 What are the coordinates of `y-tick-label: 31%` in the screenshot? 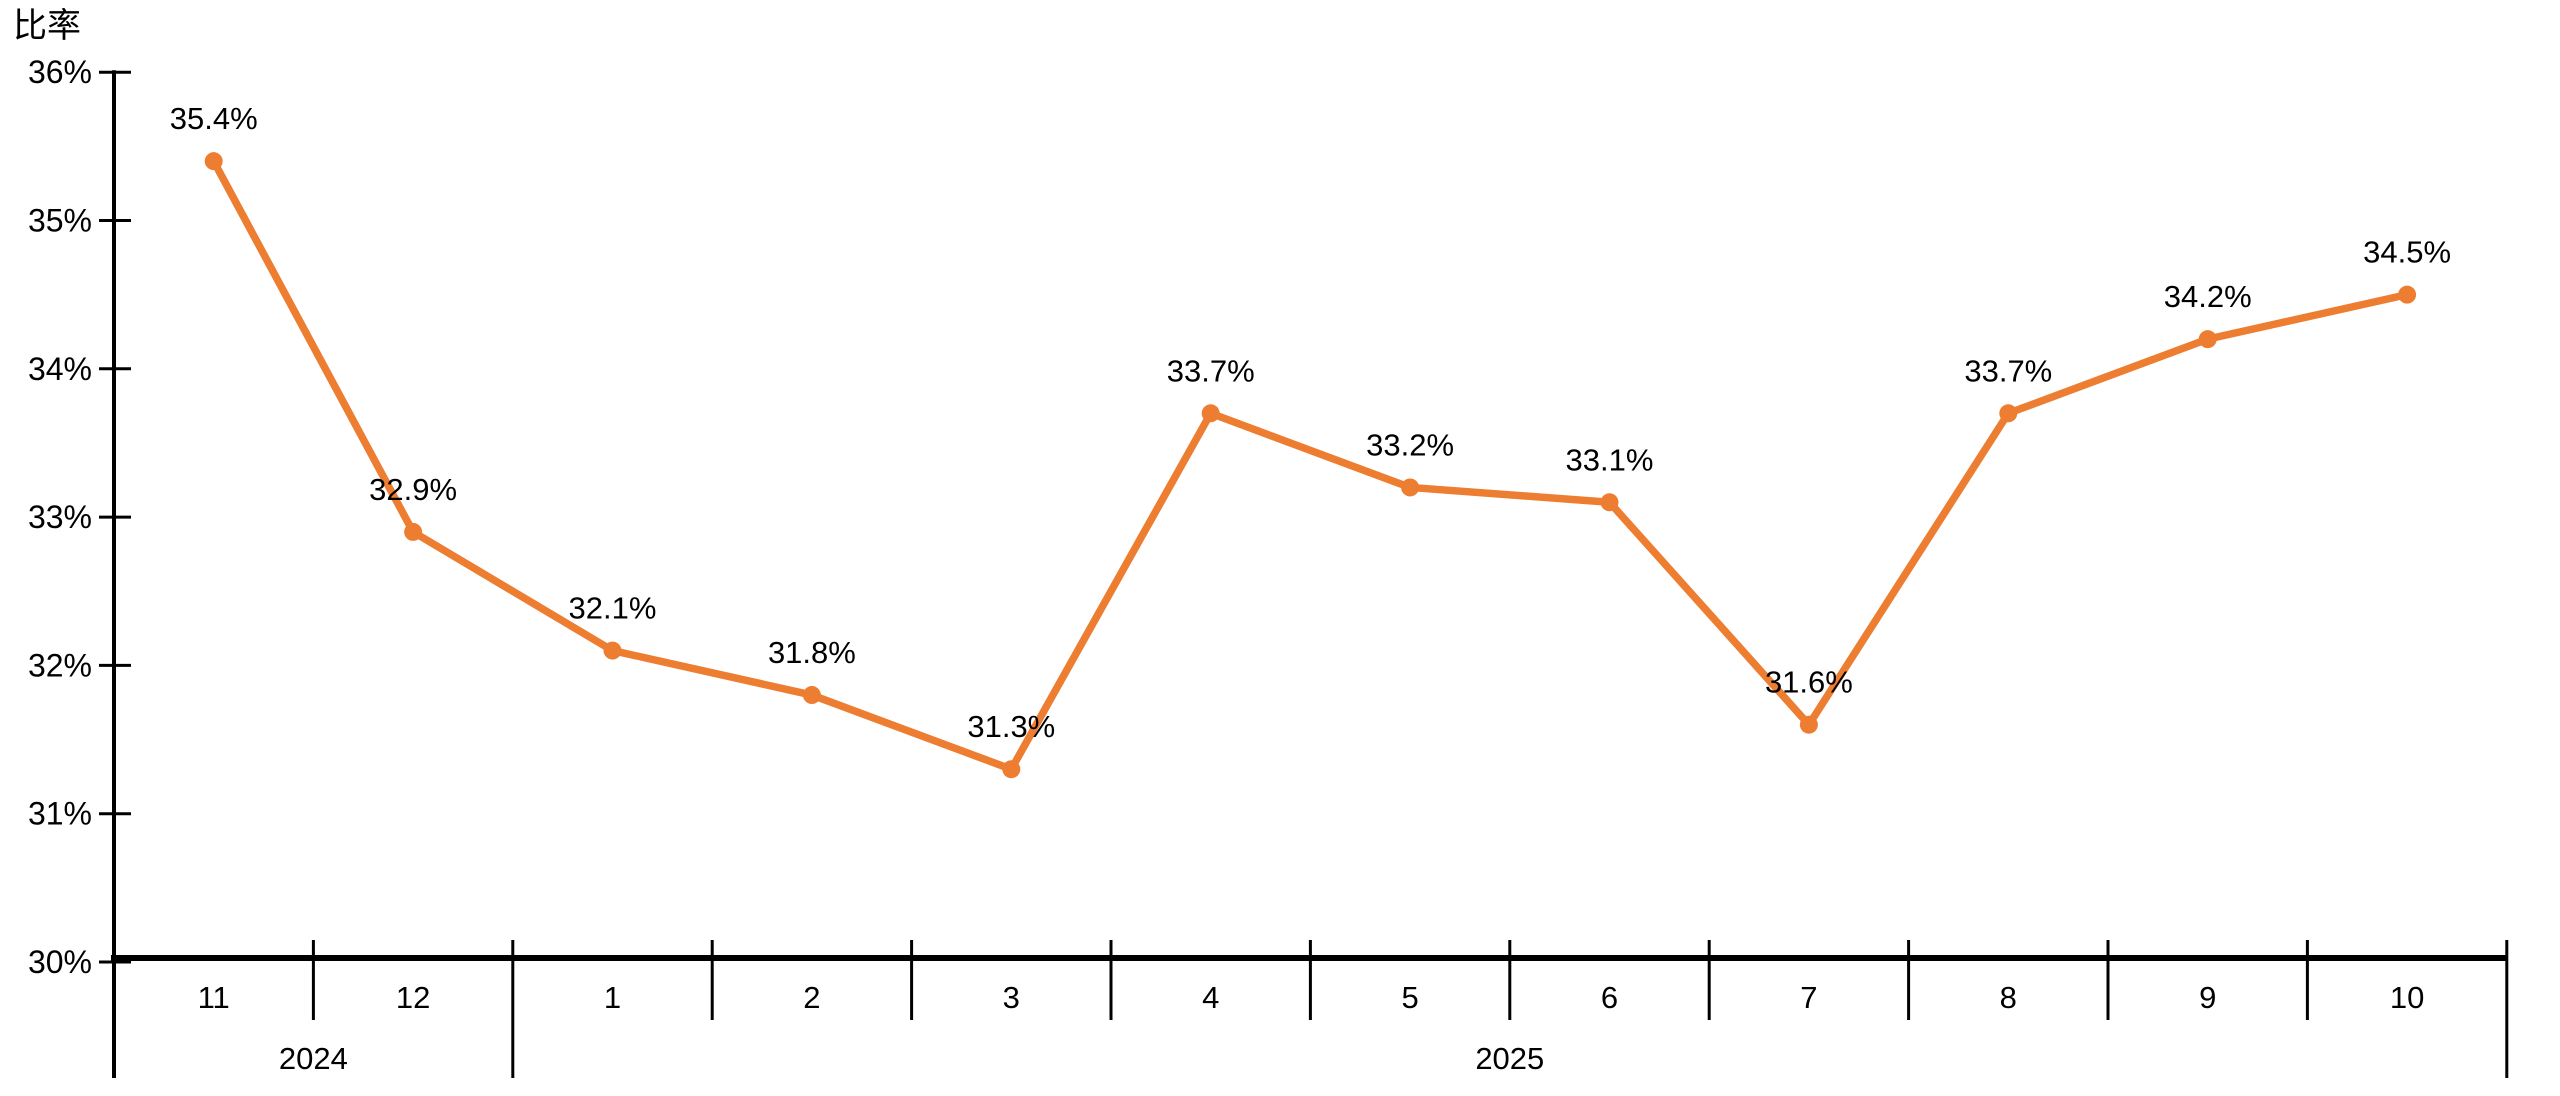 It's located at (60, 814).